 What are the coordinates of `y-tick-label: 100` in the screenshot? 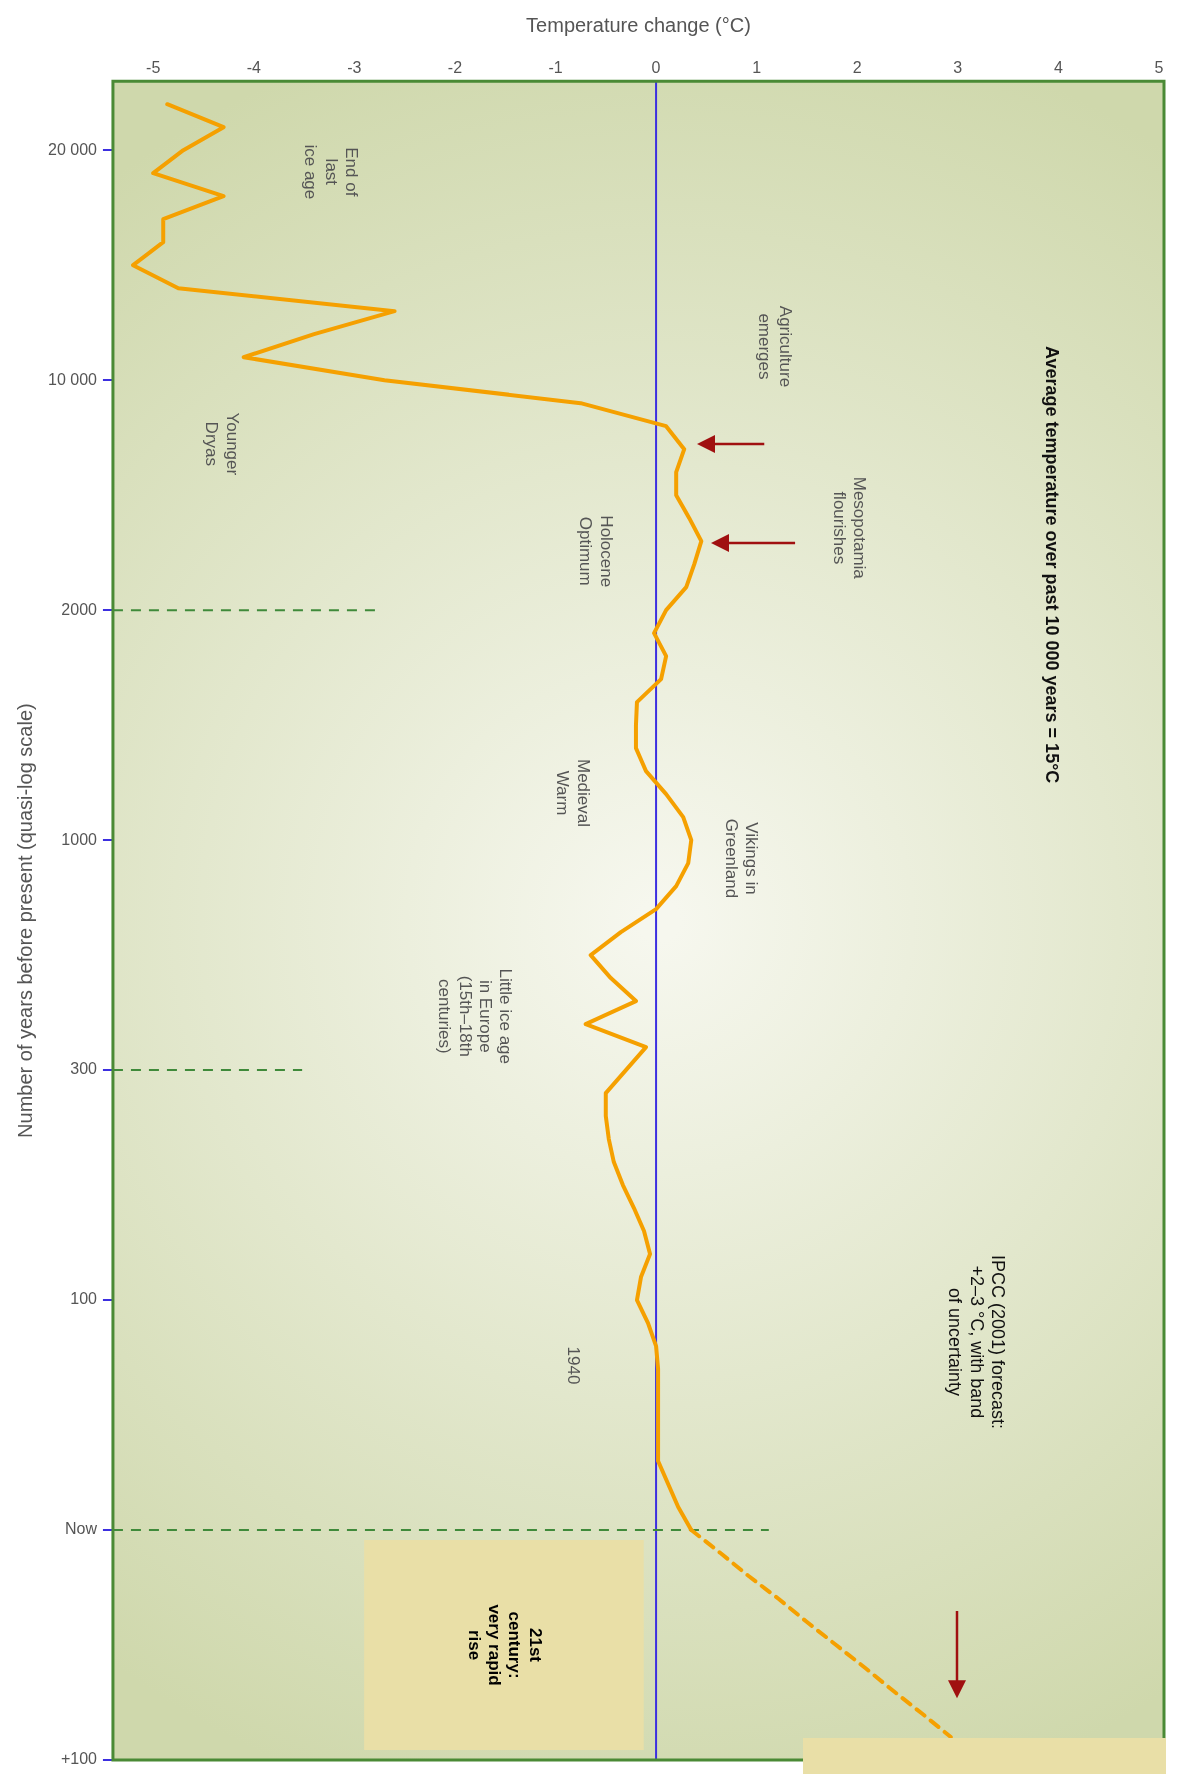 It's located at (84, 1299).